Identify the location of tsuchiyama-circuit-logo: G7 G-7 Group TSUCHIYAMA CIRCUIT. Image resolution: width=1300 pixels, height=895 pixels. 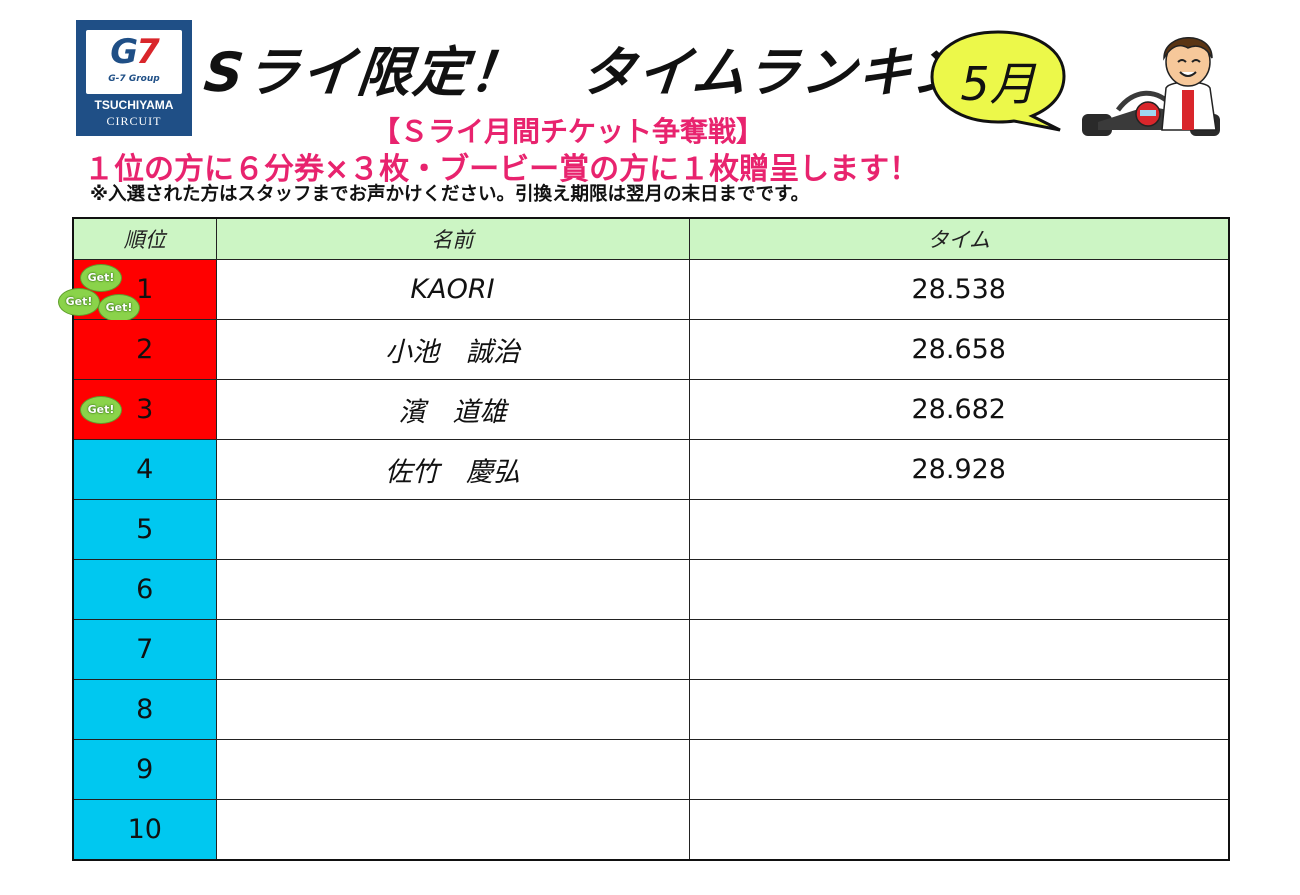
(134, 78).